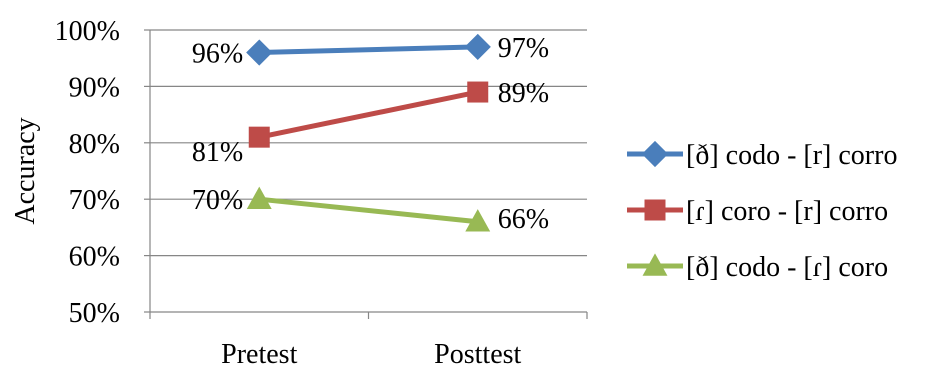 The image size is (927, 367). I want to click on x-tick-label: Pretest, so click(259, 353).